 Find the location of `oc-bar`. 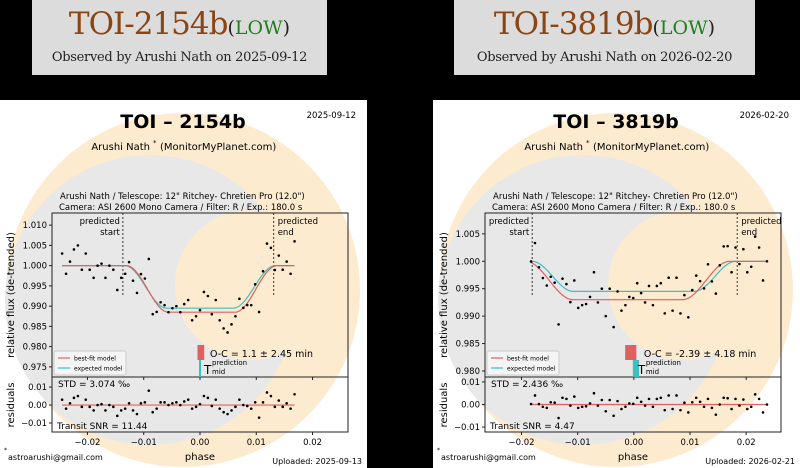

oc-bar is located at coordinates (201, 352).